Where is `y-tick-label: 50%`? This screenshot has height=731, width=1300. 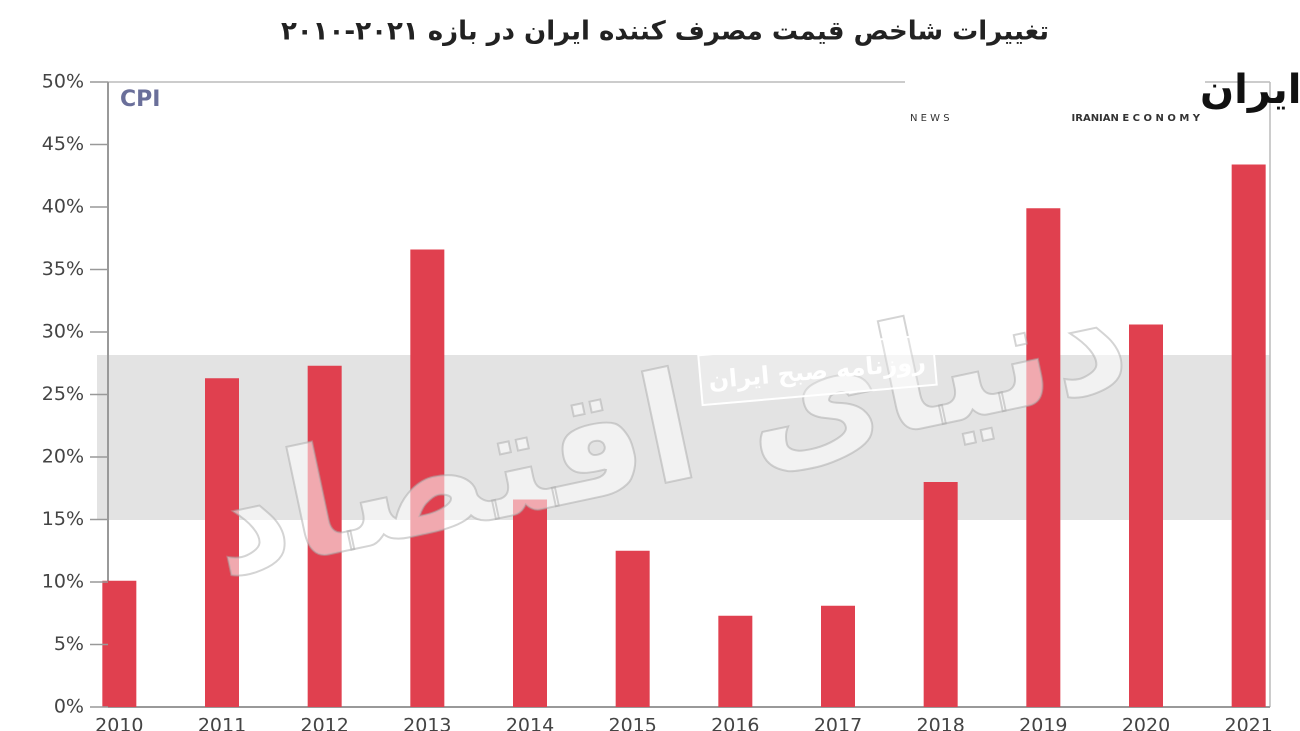
y-tick-label: 50% is located at coordinates (63, 82).